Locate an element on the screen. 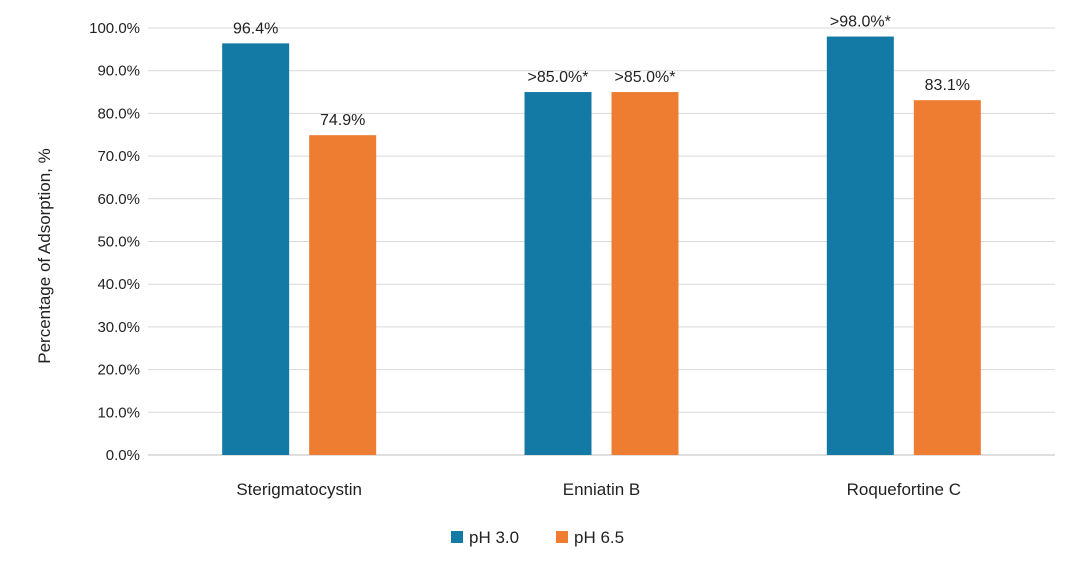  category-label: Roquefortine C is located at coordinates (904, 489).